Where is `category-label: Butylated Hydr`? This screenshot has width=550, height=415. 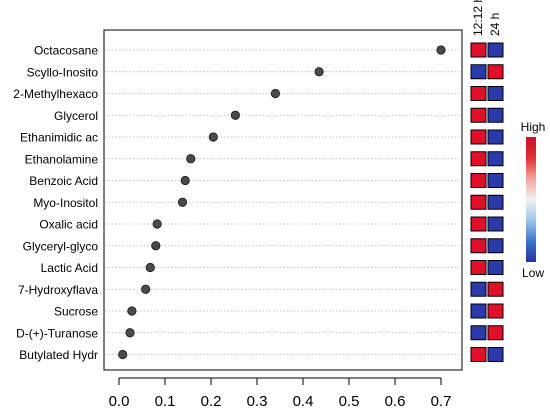 category-label: Butylated Hydr is located at coordinates (58, 355).